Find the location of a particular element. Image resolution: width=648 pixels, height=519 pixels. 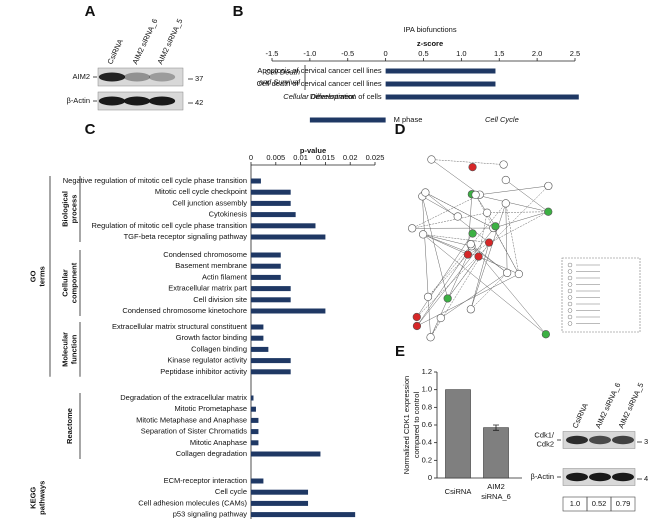

y-tick-label: 0 is located at coordinates (430, 477).